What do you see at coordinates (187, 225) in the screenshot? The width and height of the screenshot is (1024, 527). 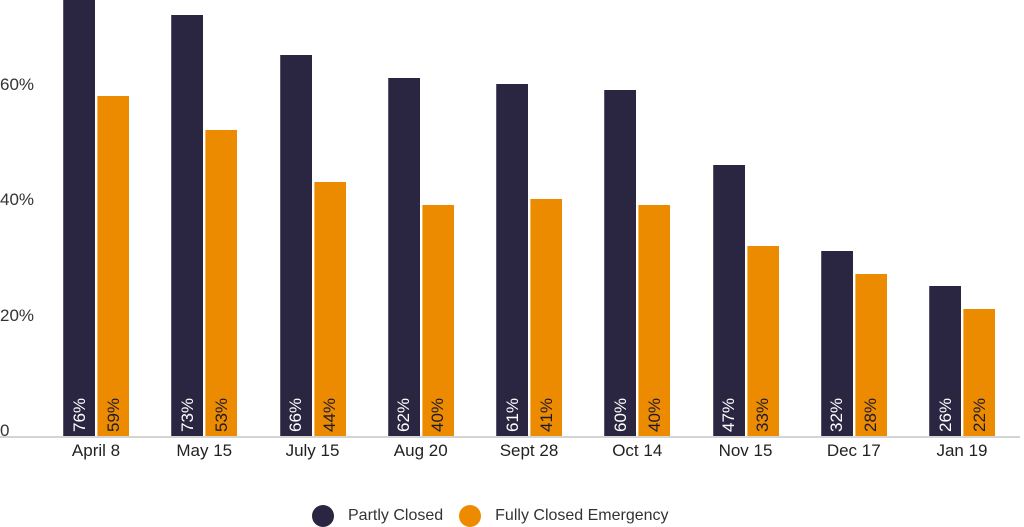 I see `bar-partly-closed: 73%` at bounding box center [187, 225].